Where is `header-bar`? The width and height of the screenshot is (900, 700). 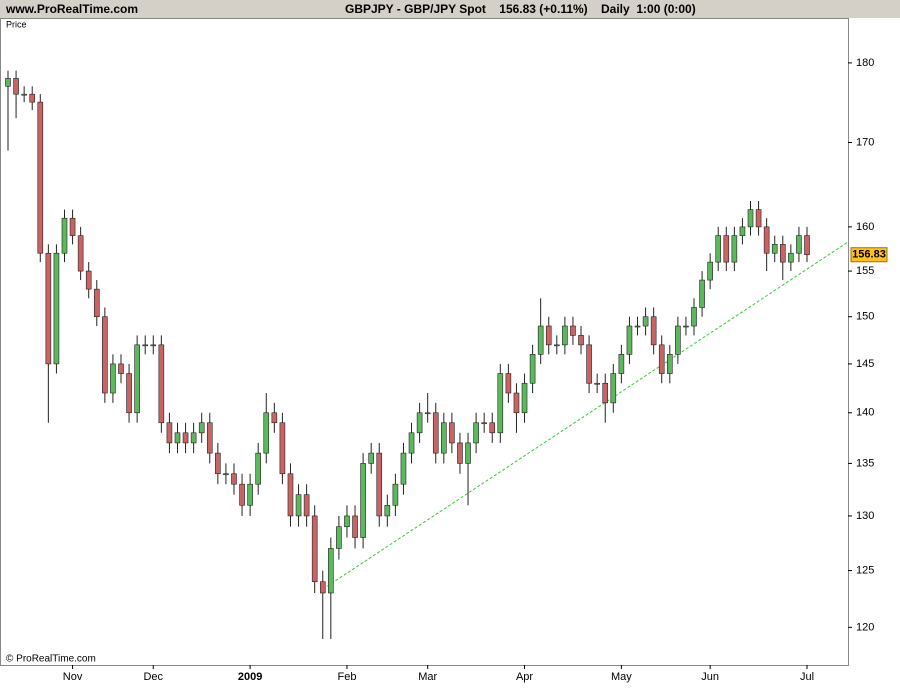 header-bar is located at coordinates (450, 9).